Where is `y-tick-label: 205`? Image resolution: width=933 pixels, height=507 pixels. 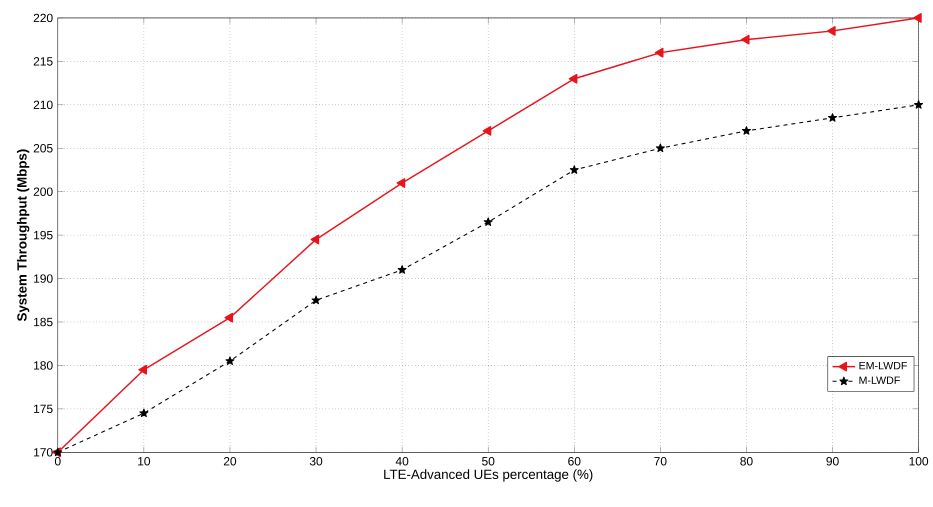
y-tick-label: 205 is located at coordinates (43, 148).